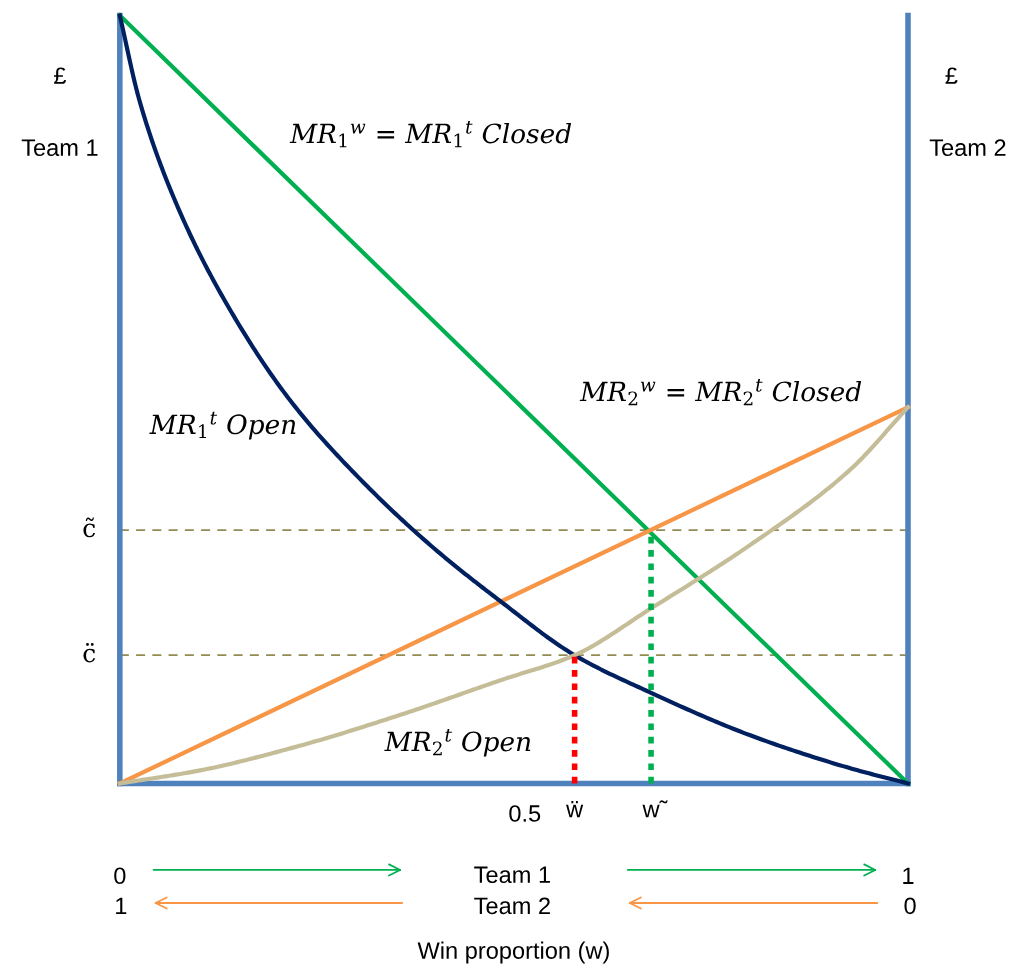 This screenshot has height=972, width=1033. What do you see at coordinates (525, 813) in the screenshot?
I see `text: 0.5` at bounding box center [525, 813].